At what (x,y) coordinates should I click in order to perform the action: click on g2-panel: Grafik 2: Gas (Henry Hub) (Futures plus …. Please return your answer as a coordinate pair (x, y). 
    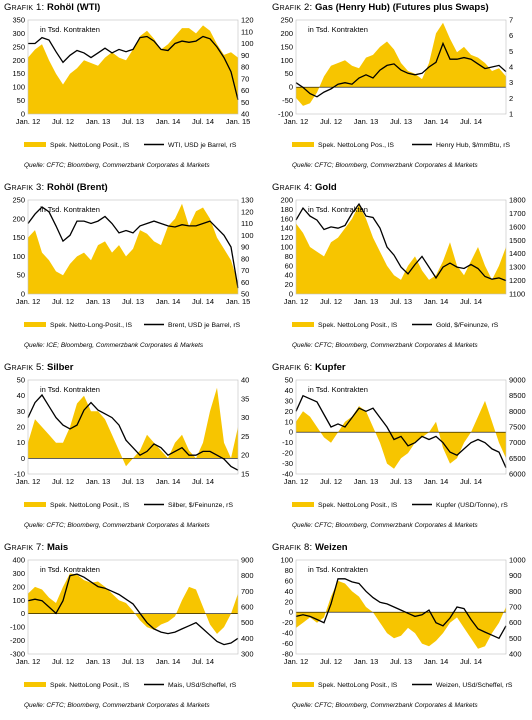
    Looking at the image, I should click on (402, 91).